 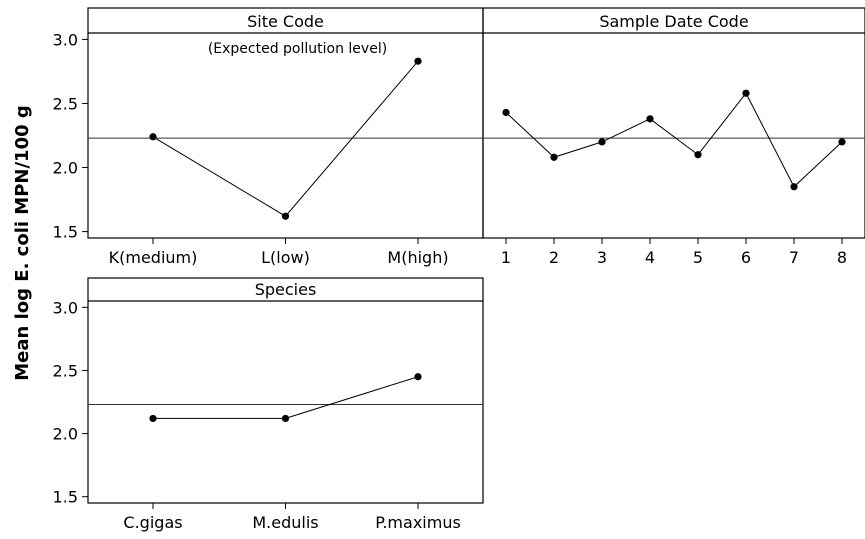 I want to click on x-tick-label: 7, so click(x=794, y=257).